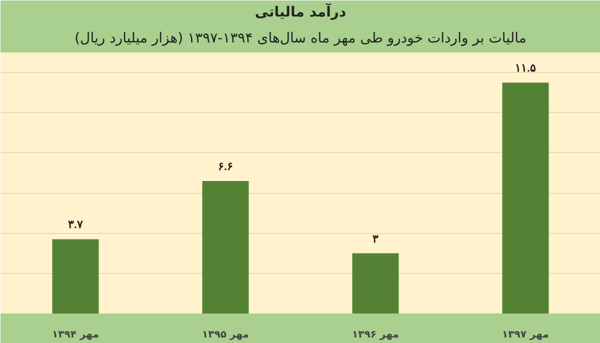 This screenshot has height=343, width=600. I want to click on data-label: ۶.۶, so click(225, 166).